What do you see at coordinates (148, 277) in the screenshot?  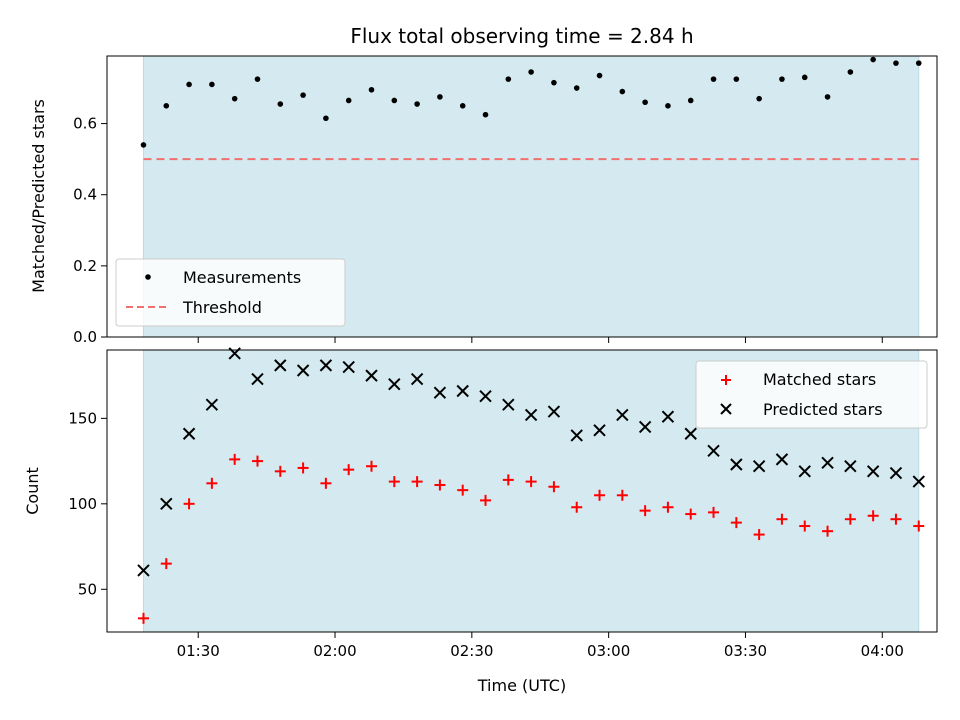 I see `legend-measurements-marker` at bounding box center [148, 277].